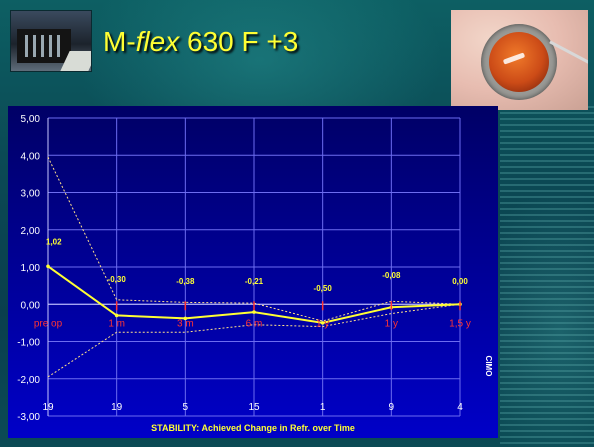  I want to click on value-label: 1,02, so click(54, 241).